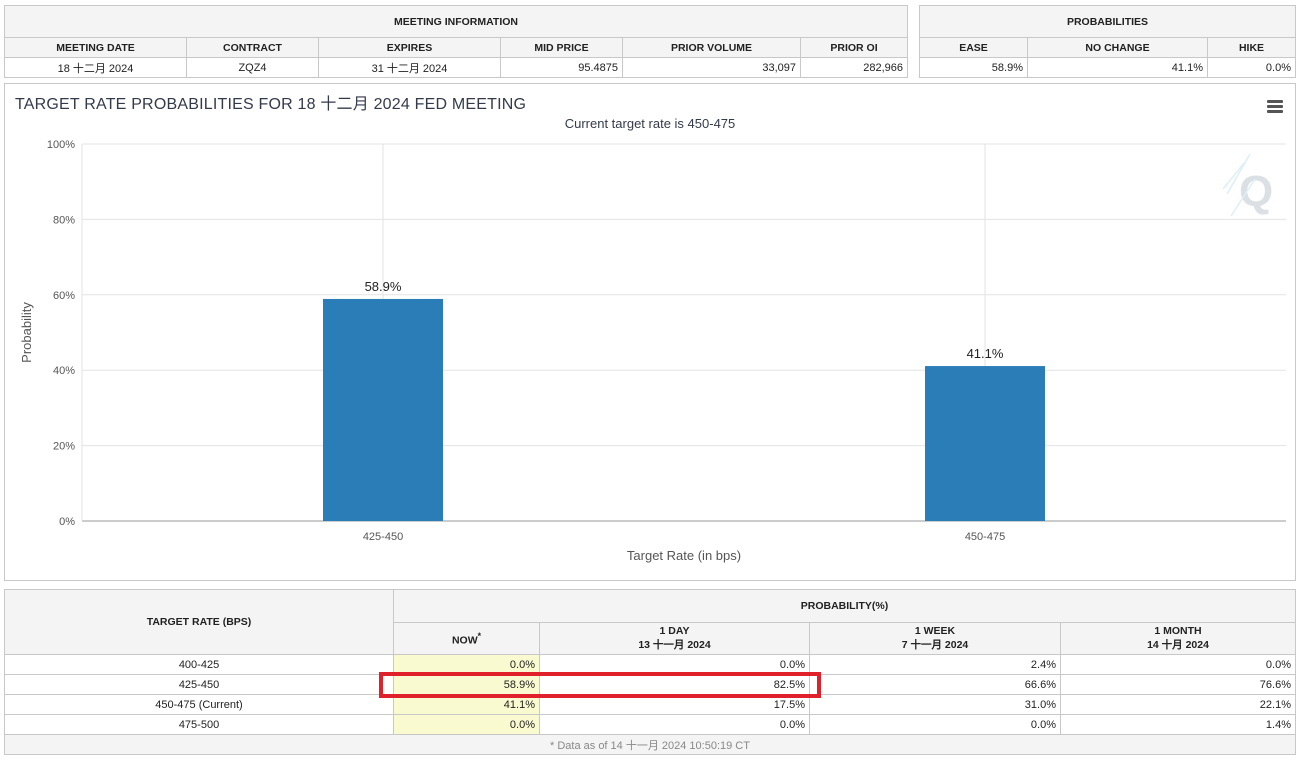 The height and width of the screenshot is (760, 1301). I want to click on 1month-cell: 1.4%, so click(1178, 724).